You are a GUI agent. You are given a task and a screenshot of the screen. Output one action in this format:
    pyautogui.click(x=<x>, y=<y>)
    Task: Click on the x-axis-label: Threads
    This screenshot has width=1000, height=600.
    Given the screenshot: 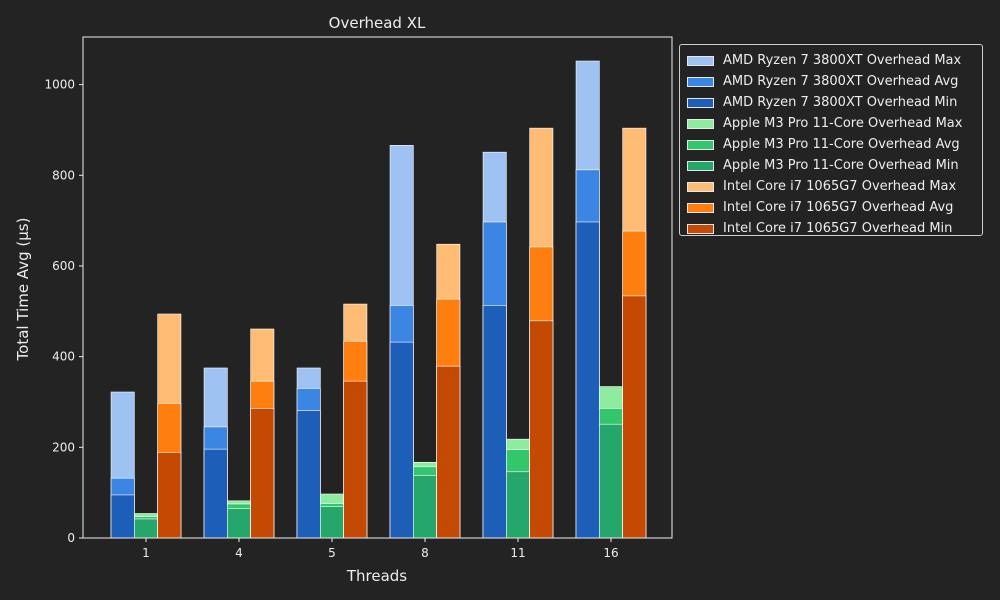 What is the action you would take?
    pyautogui.click(x=376, y=576)
    